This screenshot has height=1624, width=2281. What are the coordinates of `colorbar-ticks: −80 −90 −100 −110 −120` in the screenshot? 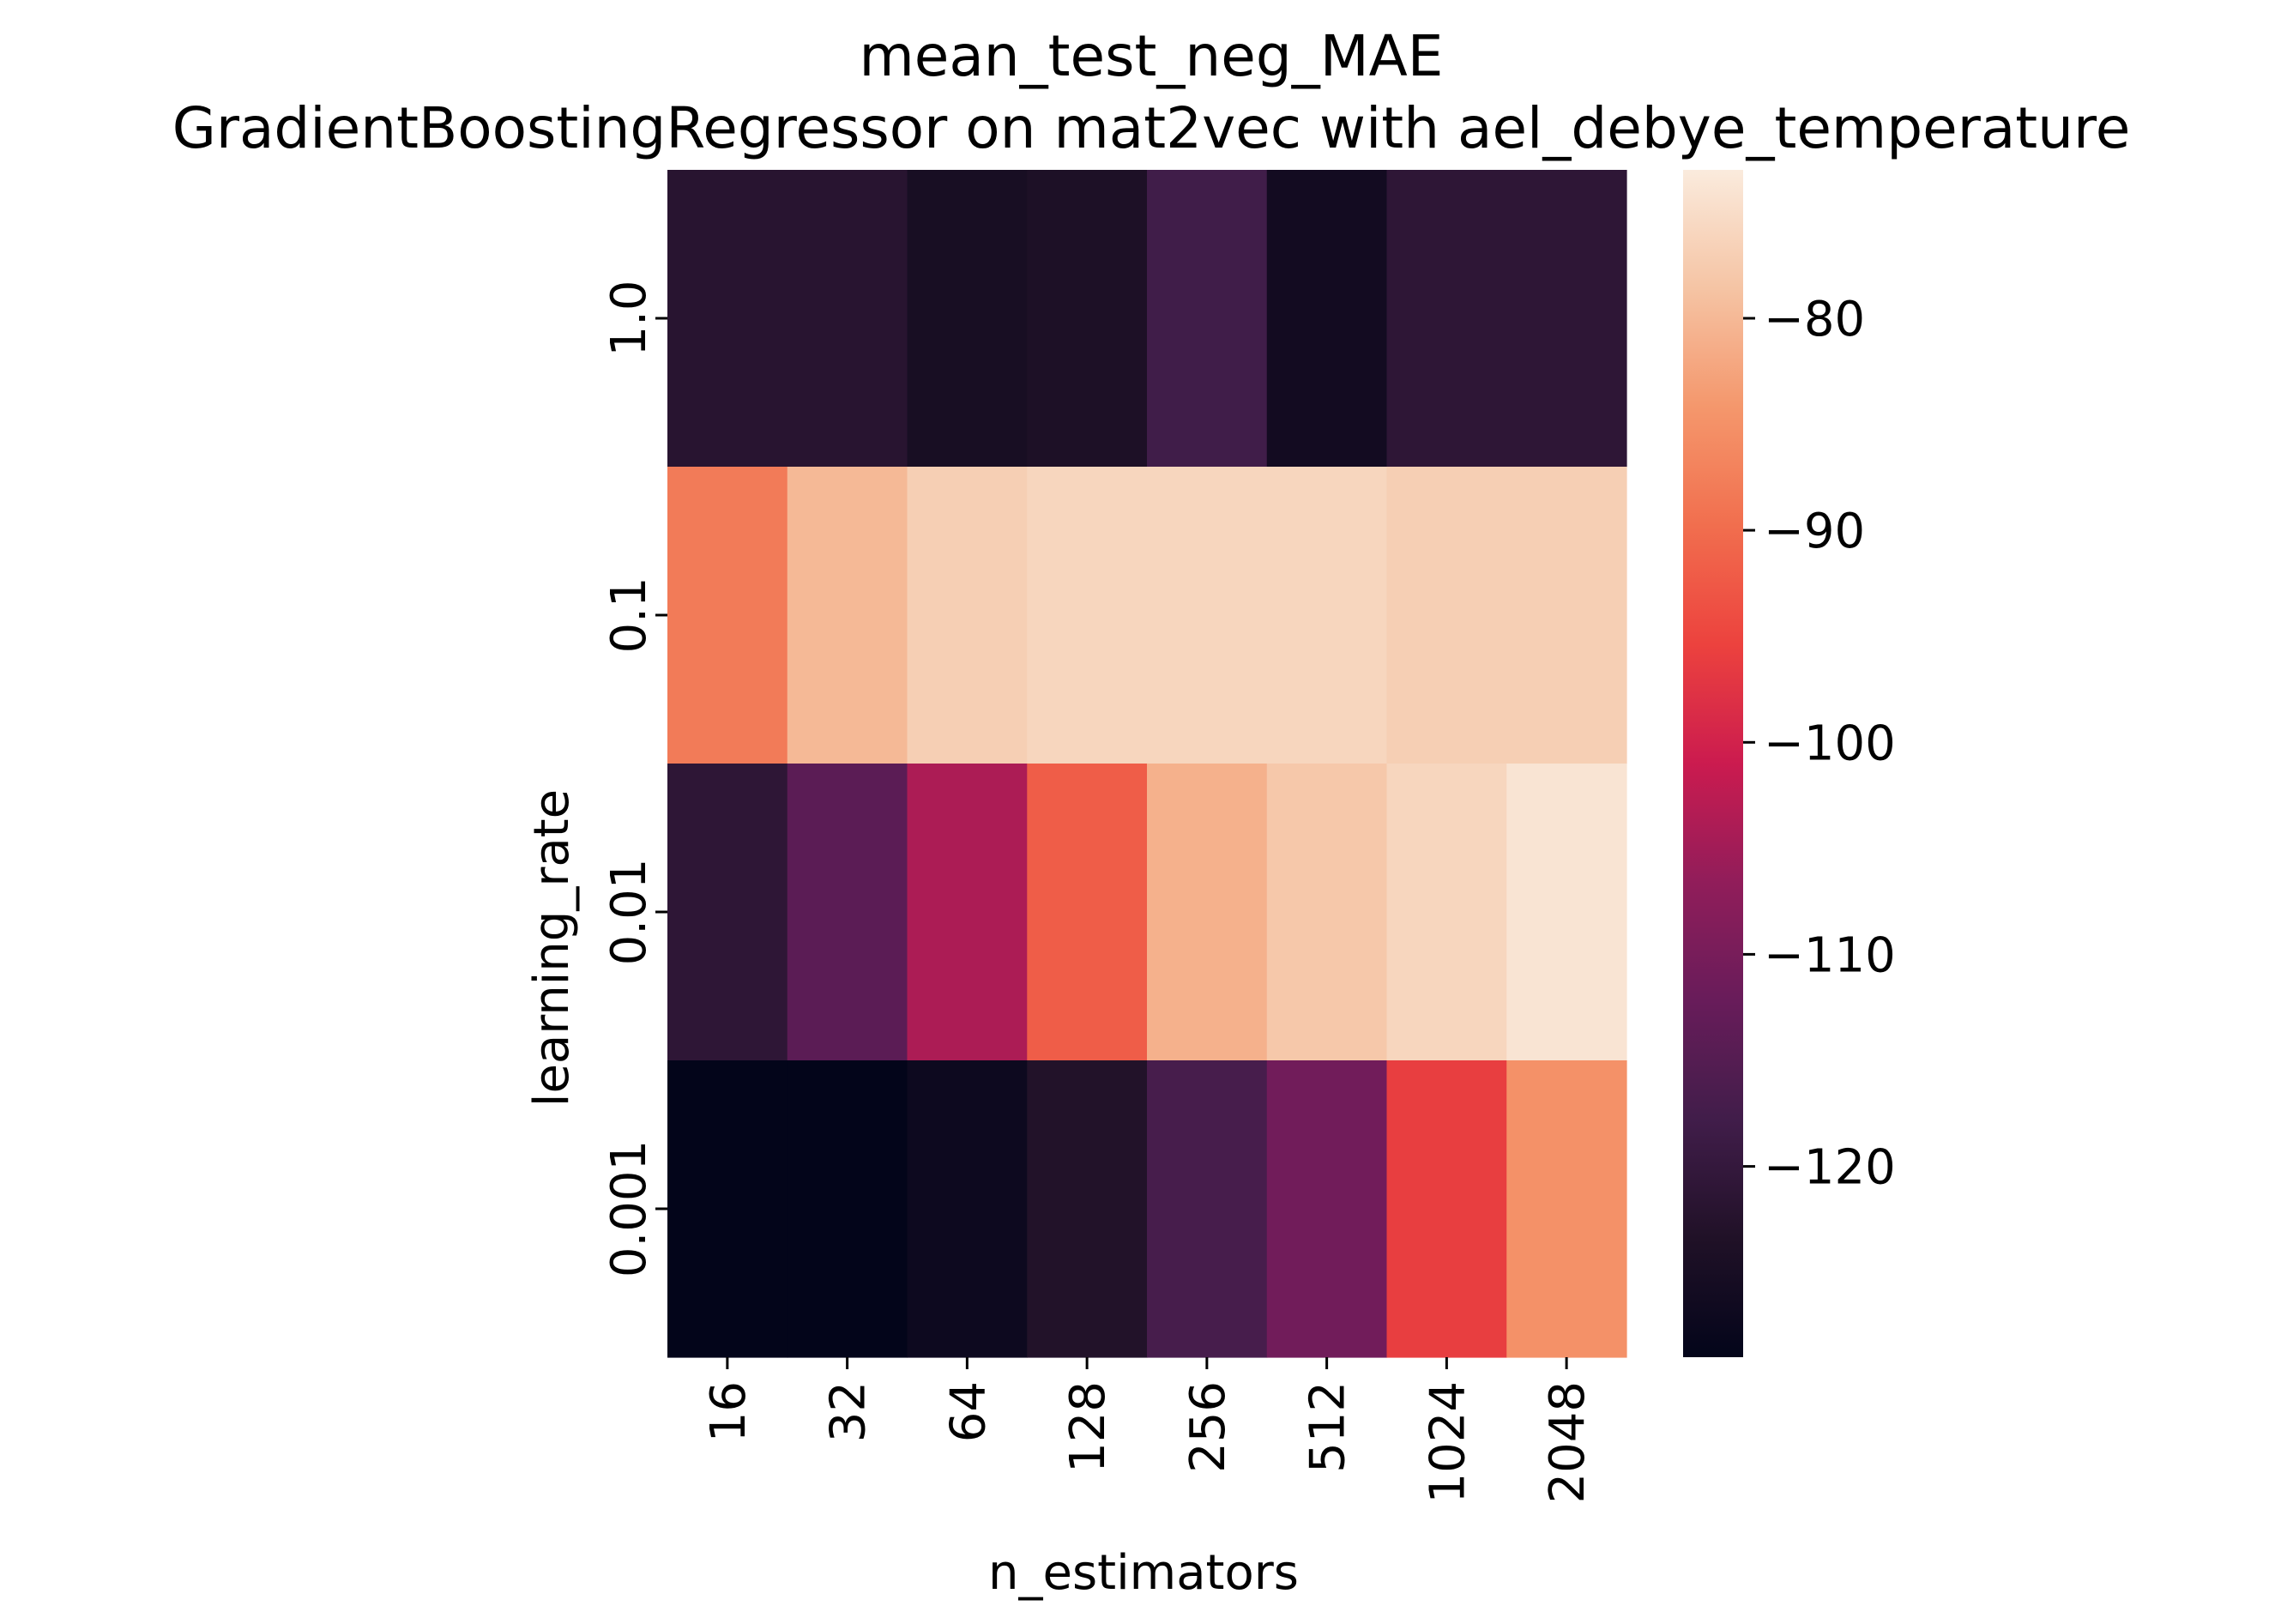 It's located at (1819, 744).